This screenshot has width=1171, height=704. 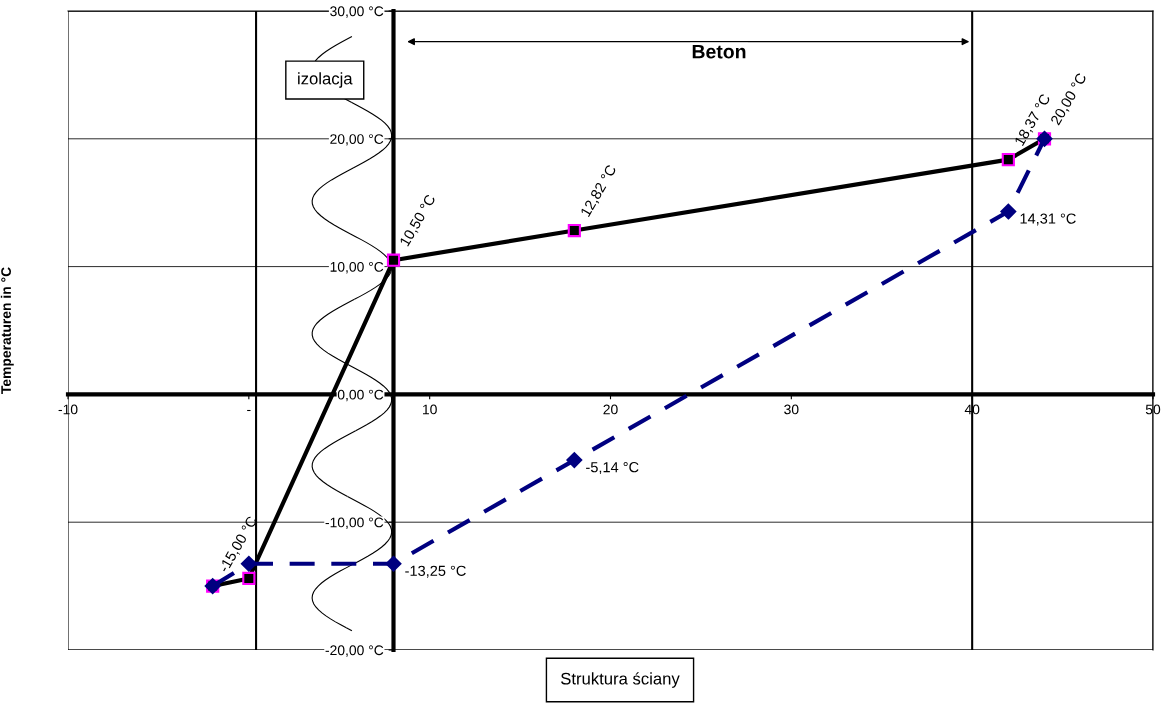 I want to click on y-tick-label: 20,00 °C, so click(x=357, y=140).